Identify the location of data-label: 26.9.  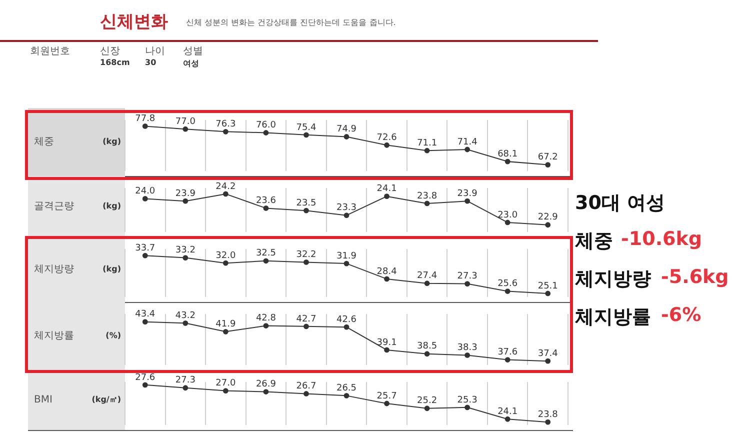
(266, 385).